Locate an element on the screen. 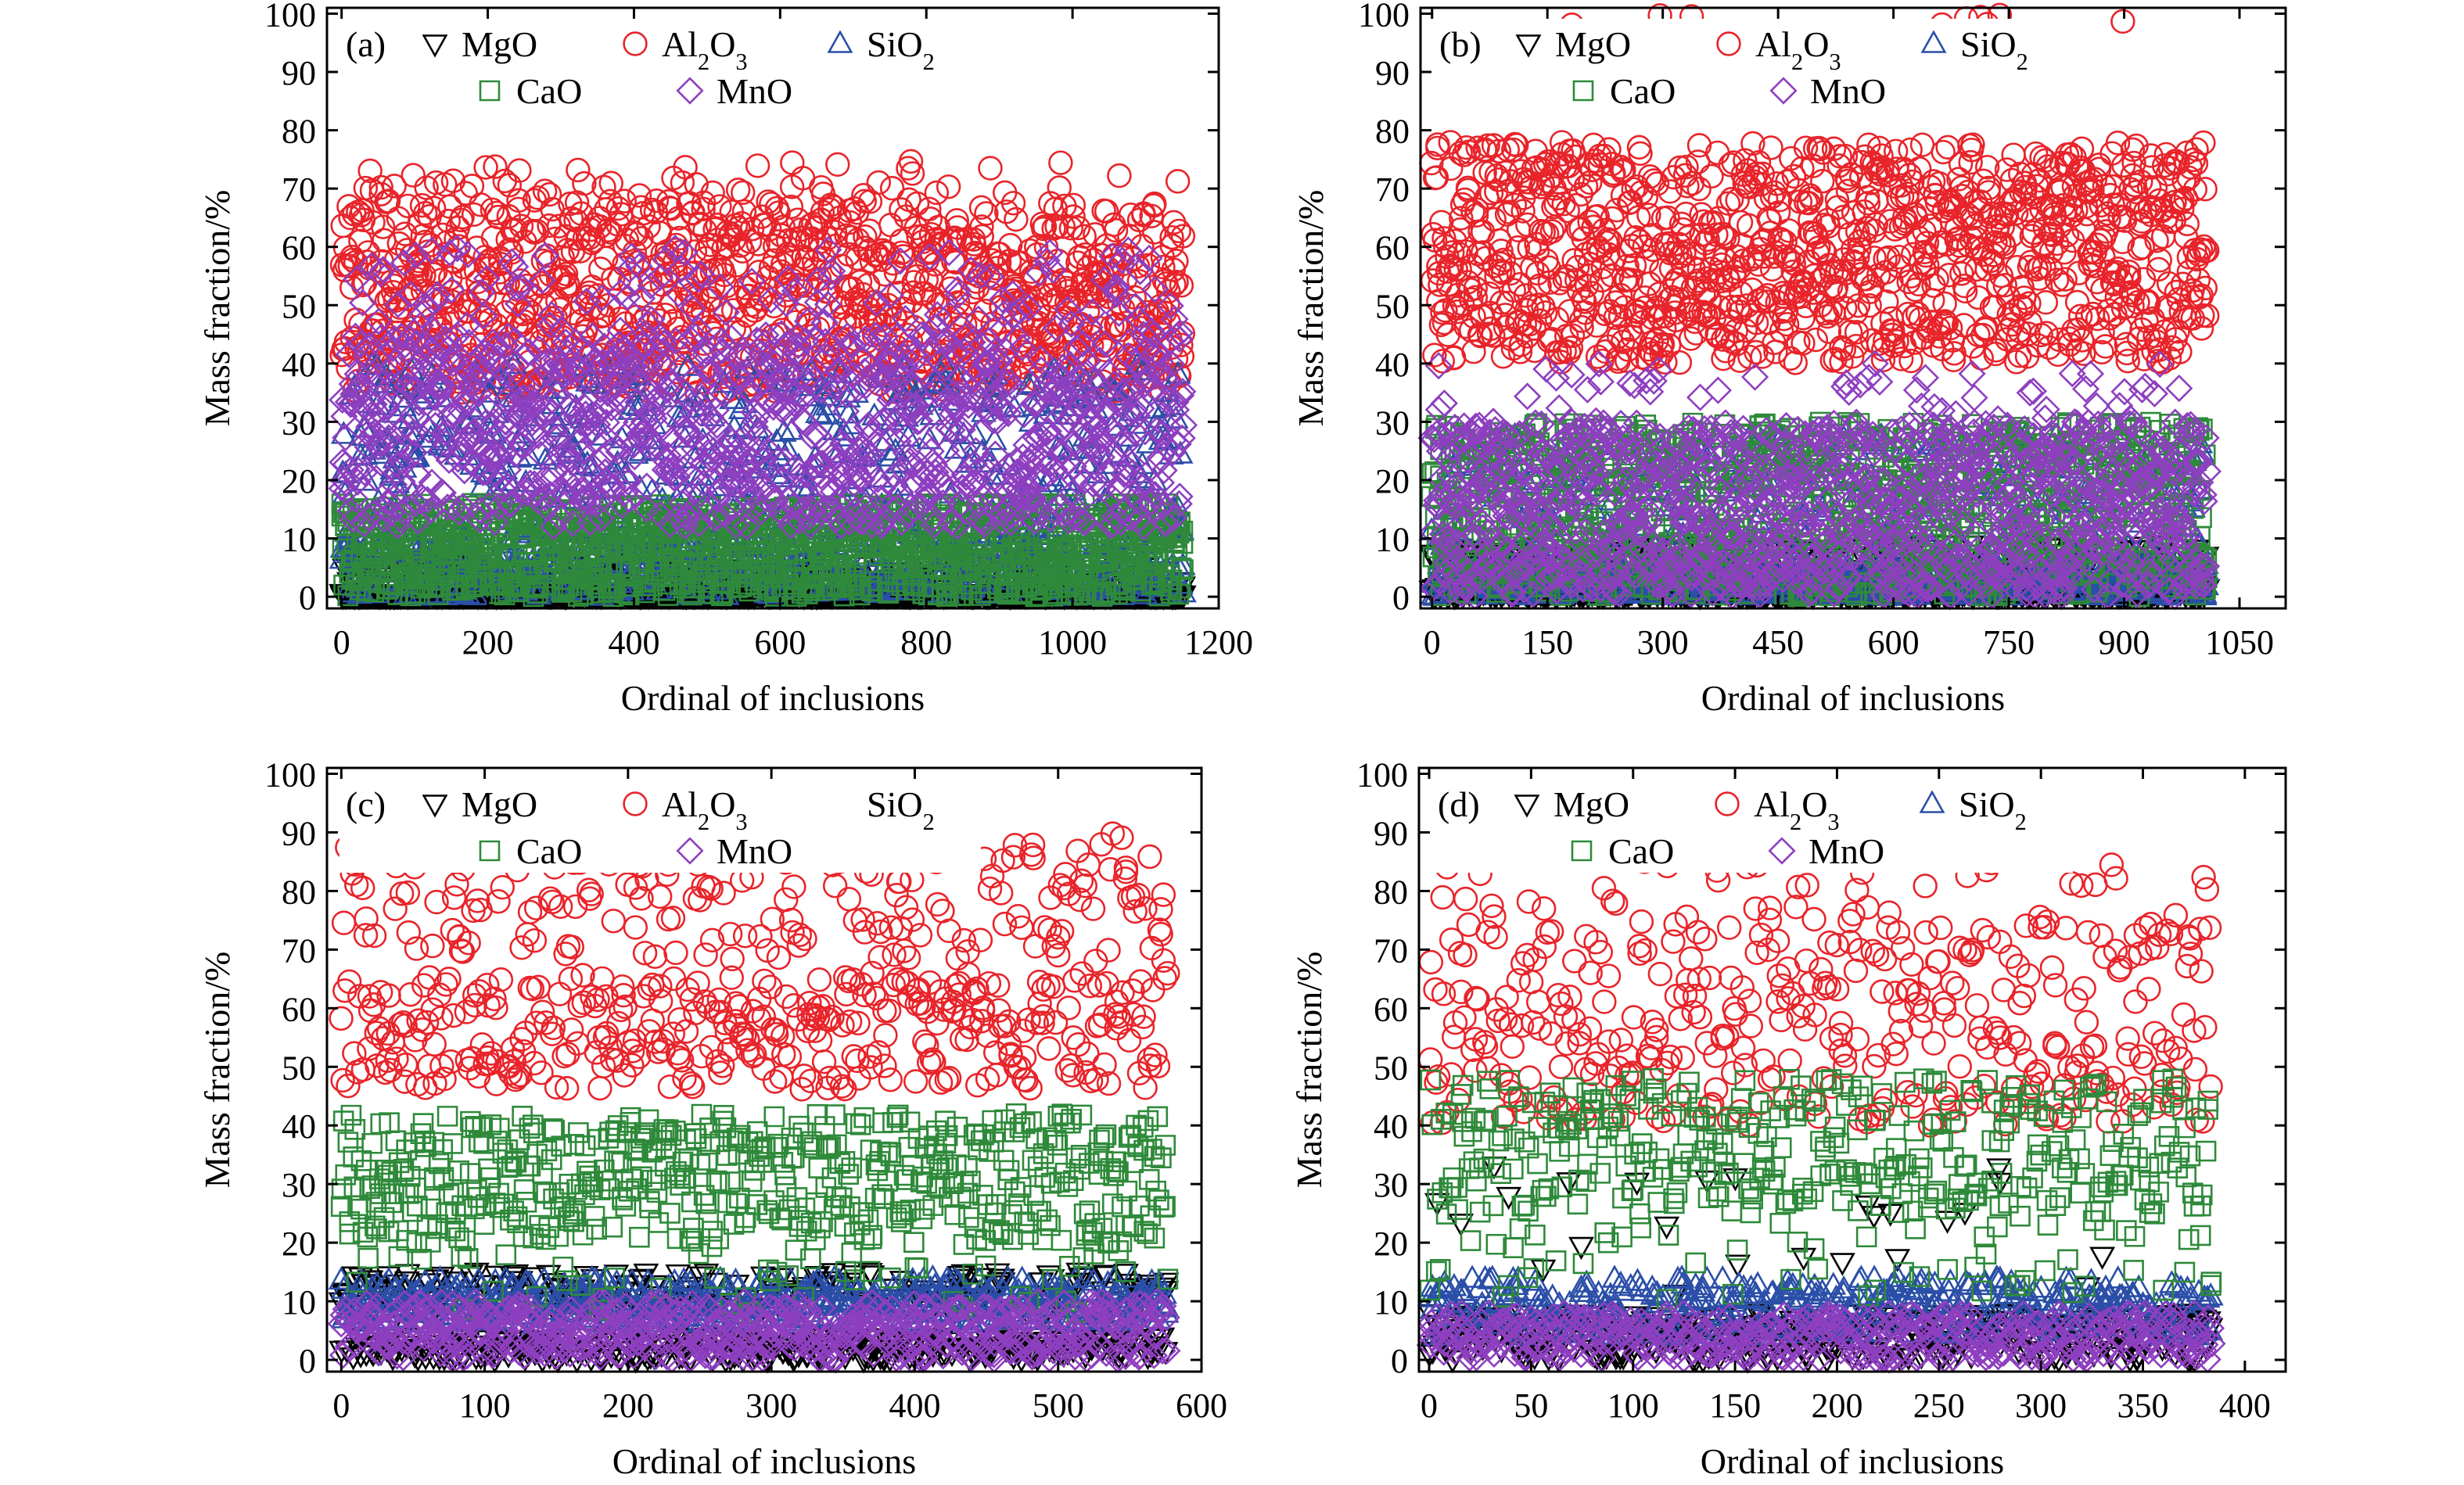 The image size is (2464, 1485). plot-area is located at coordinates (763, 380).